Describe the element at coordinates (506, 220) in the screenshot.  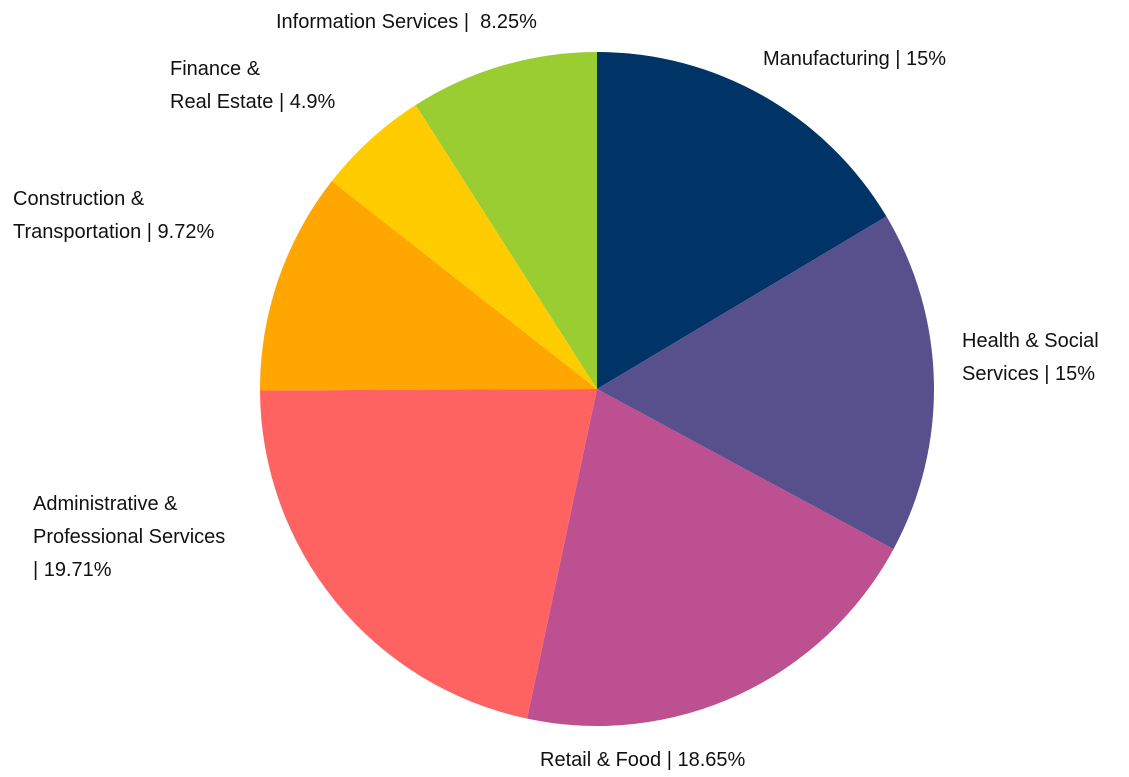
I see `pie-slice-information-services` at that location.